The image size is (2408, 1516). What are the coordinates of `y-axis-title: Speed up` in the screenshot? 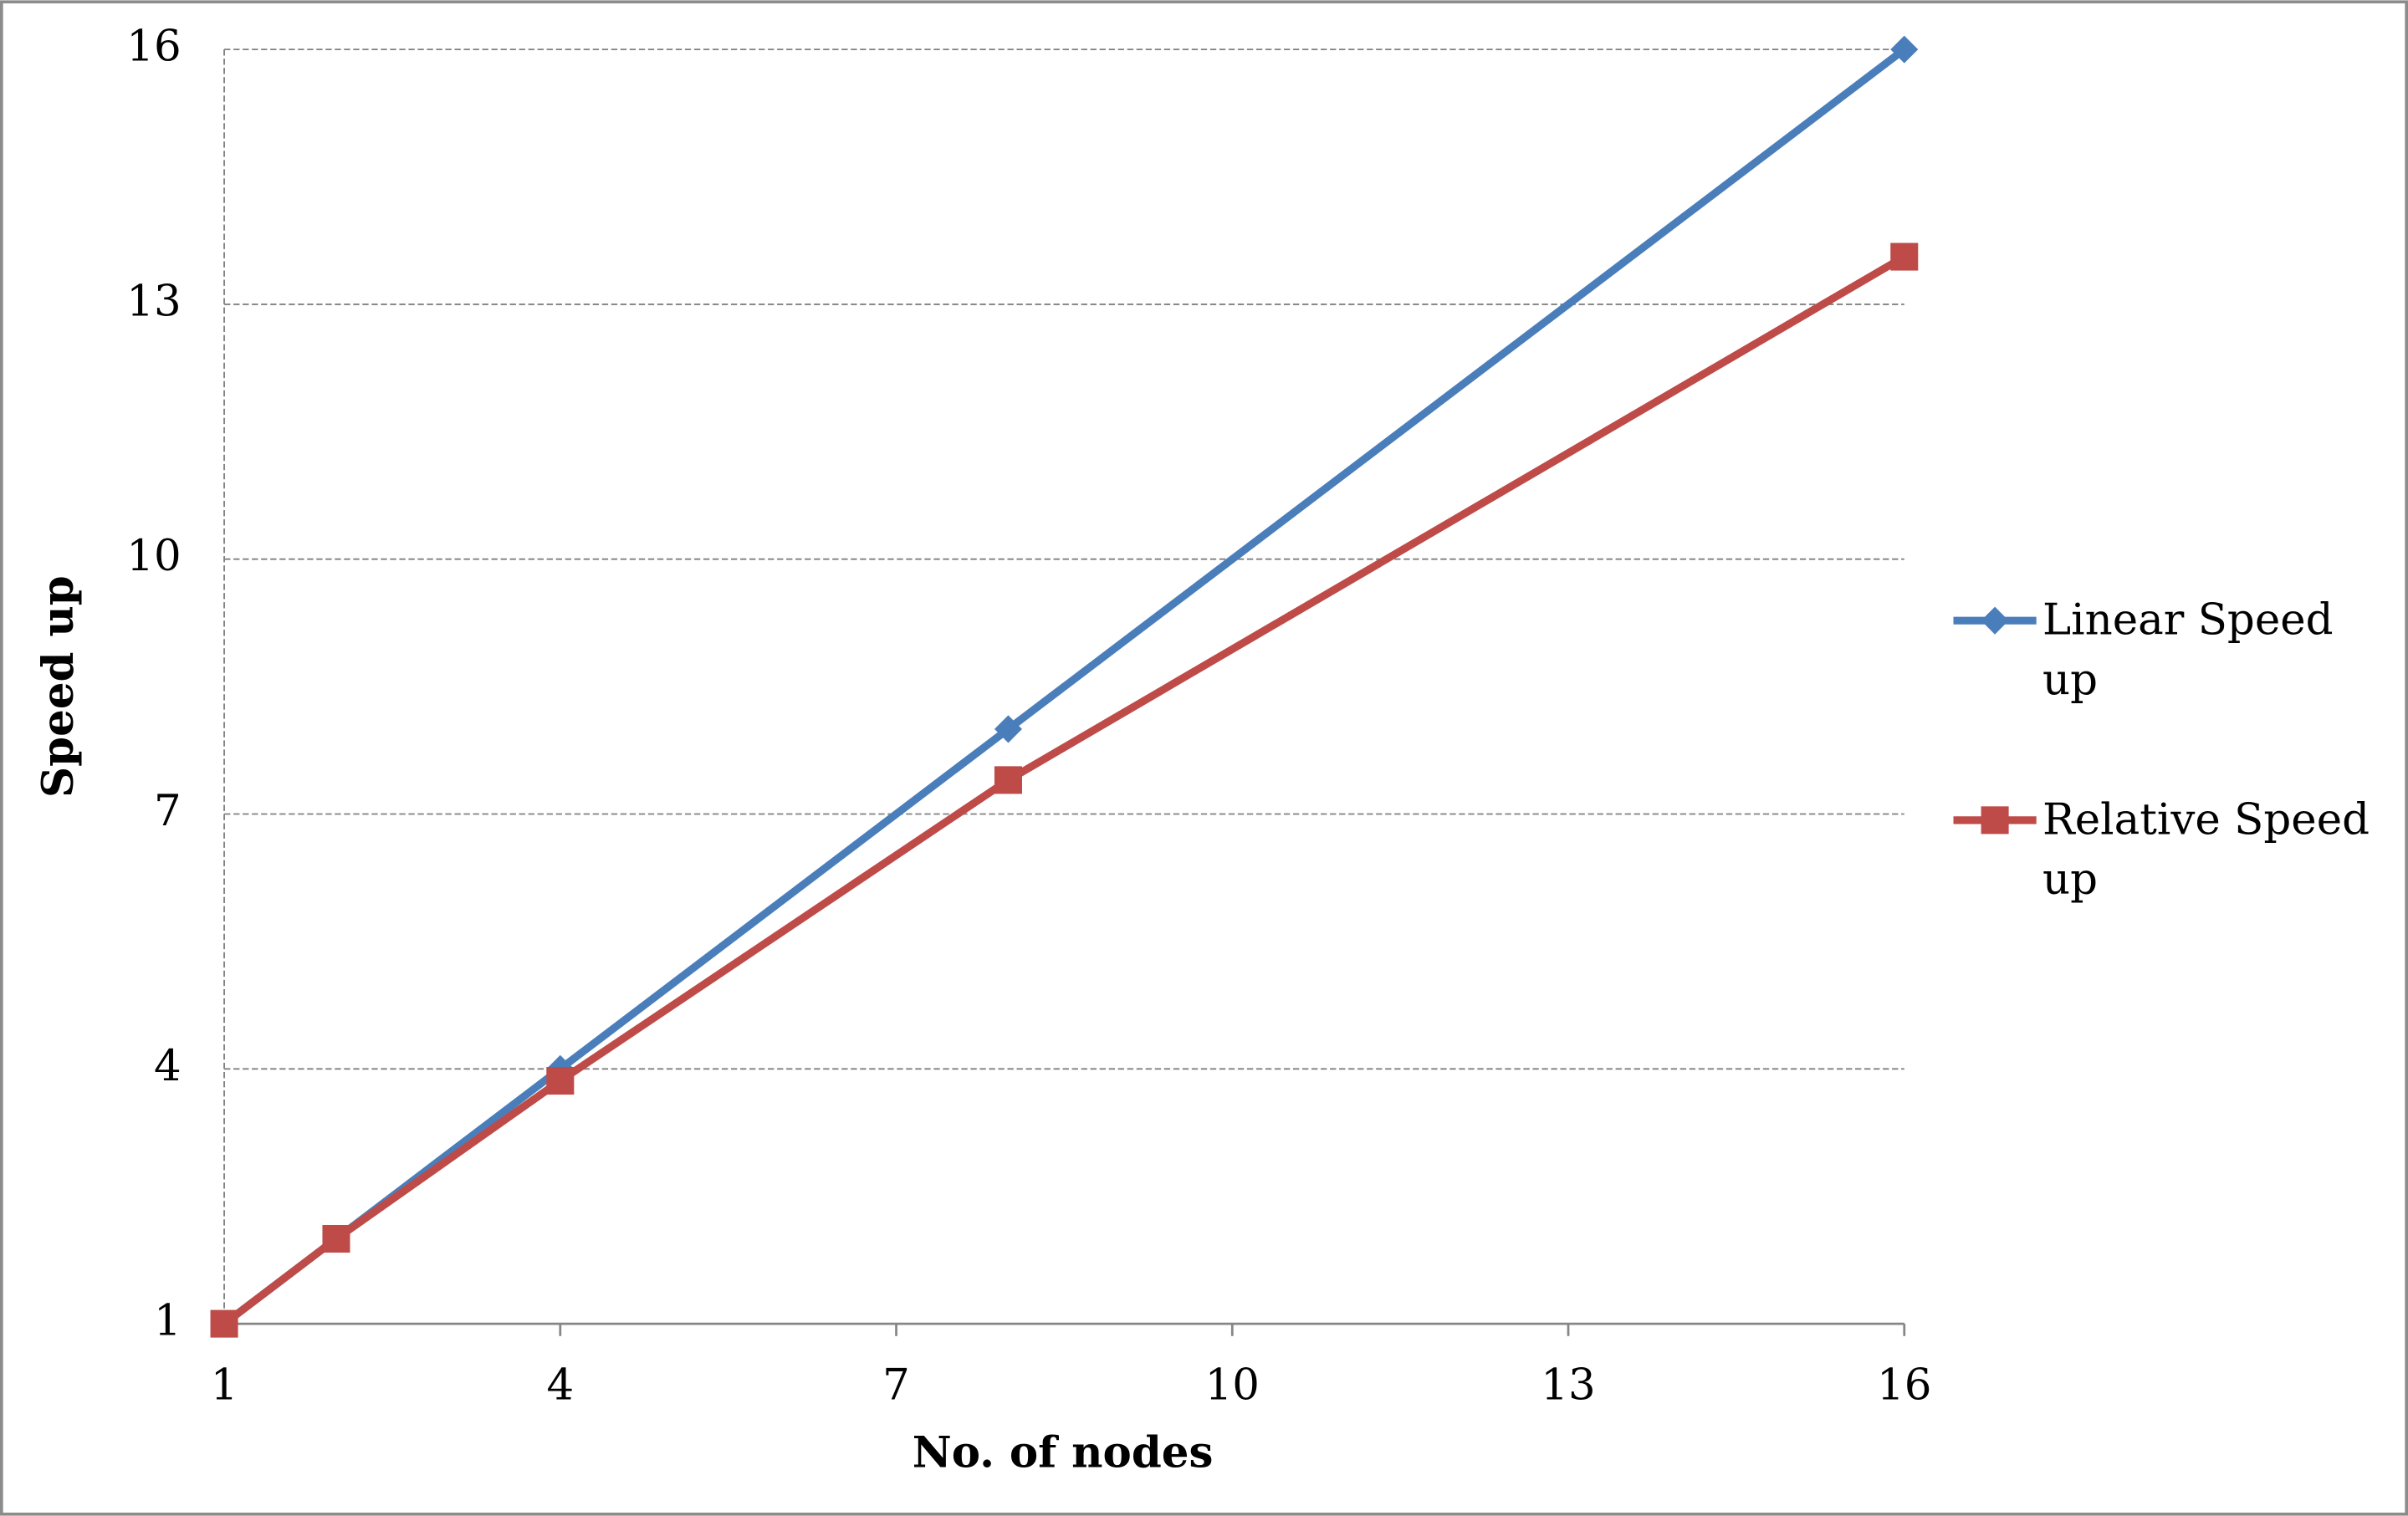 It's located at (58, 686).